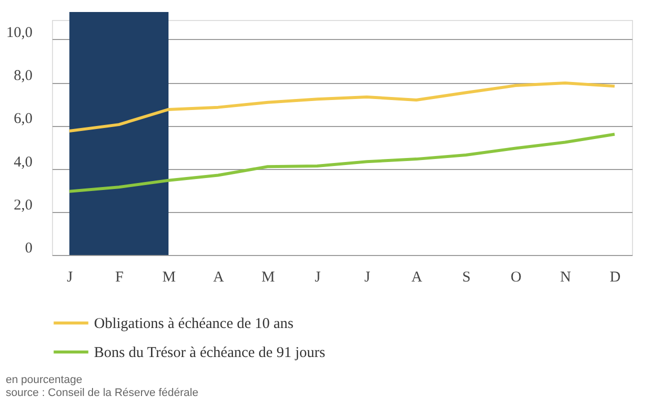  Describe the element at coordinates (119, 278) in the screenshot. I see `x-tick-label: F` at that location.